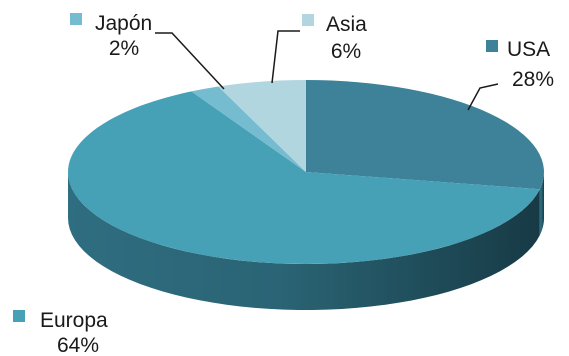  Describe the element at coordinates (19, 316) in the screenshot. I see `legend-swatch-europa` at that location.